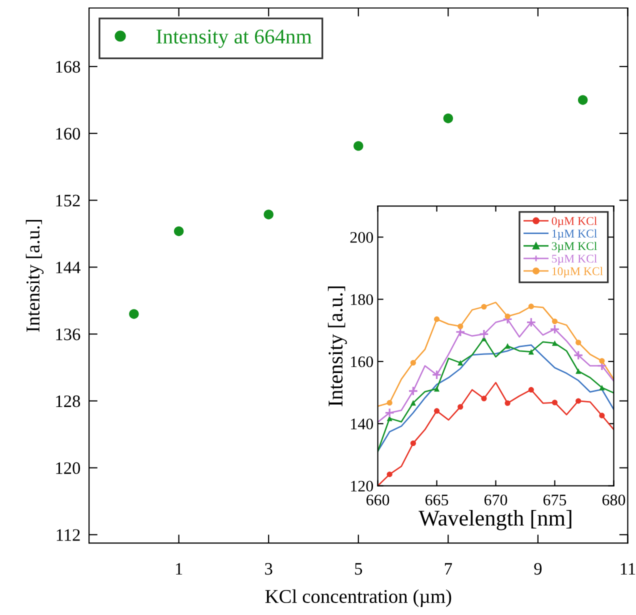  I want to click on x-tick-label: 3, so click(268, 569).